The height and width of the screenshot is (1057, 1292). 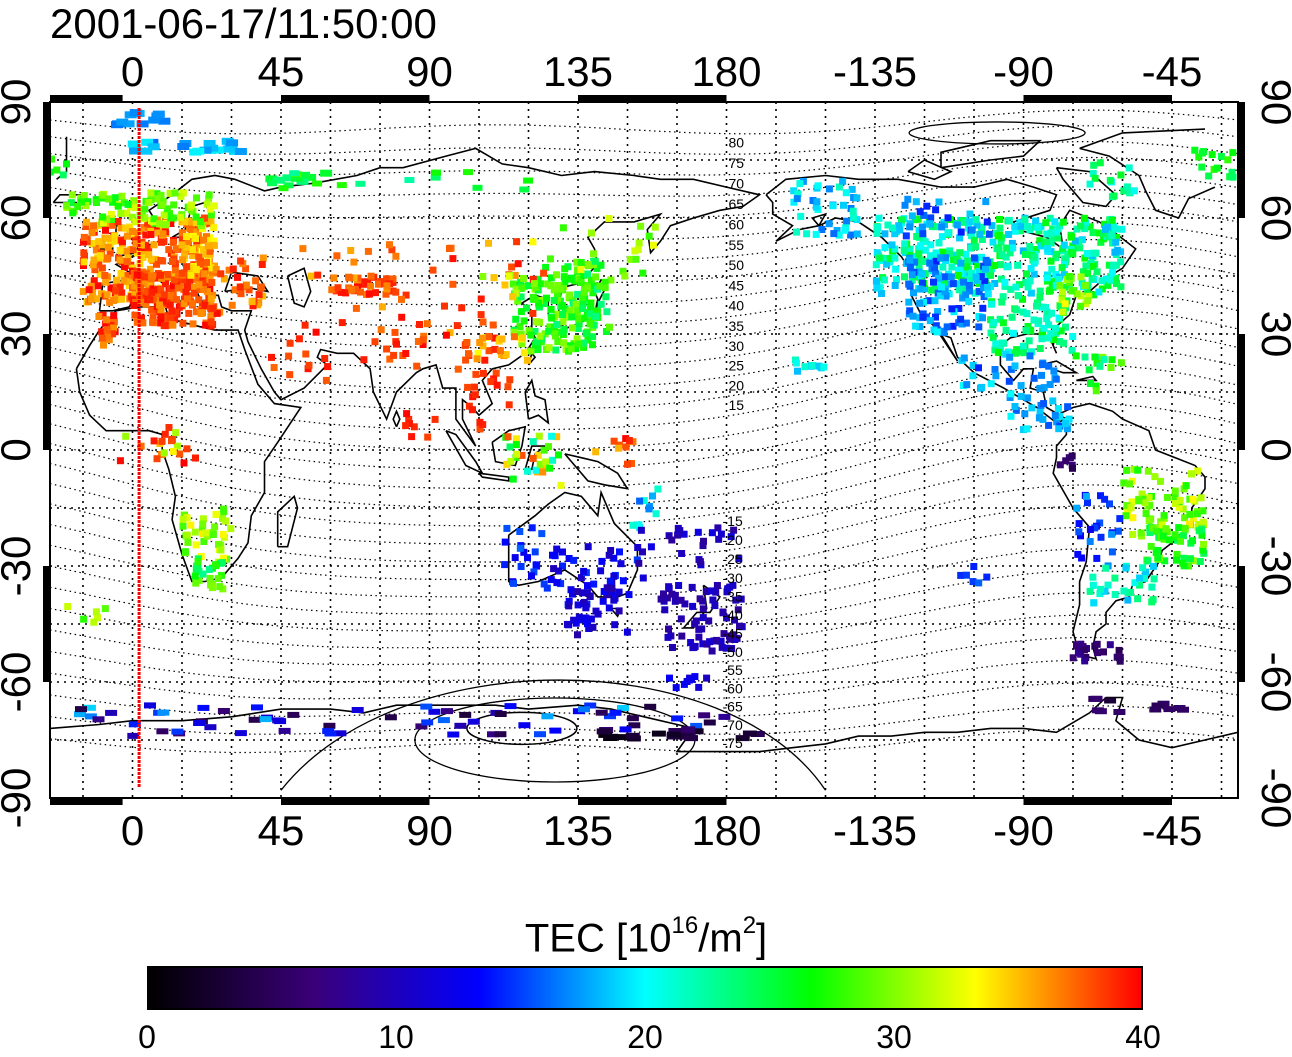 I want to click on bottom-lon-label: 135, so click(x=578, y=830).